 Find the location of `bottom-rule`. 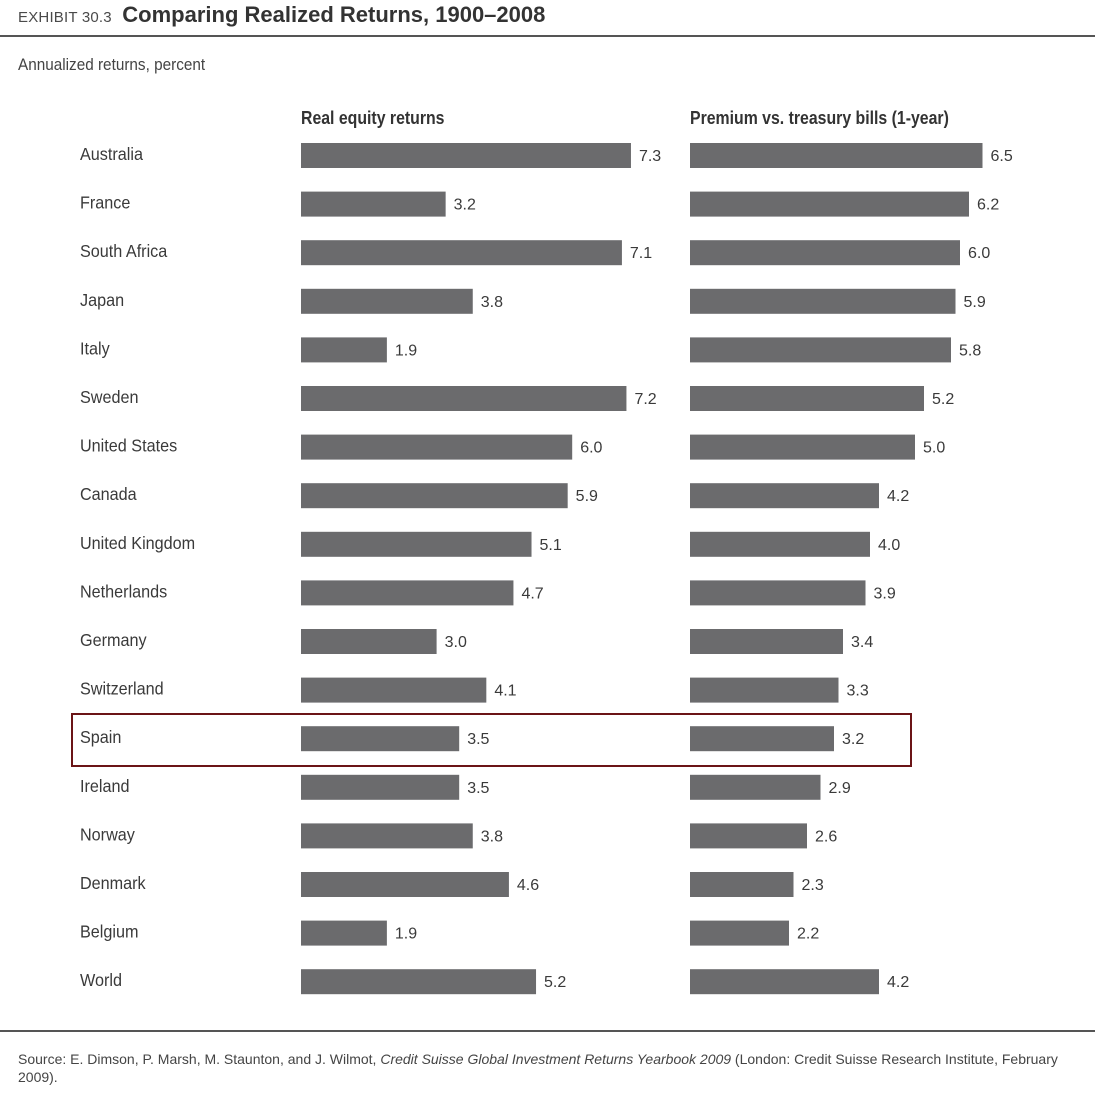

bottom-rule is located at coordinates (547, 1031).